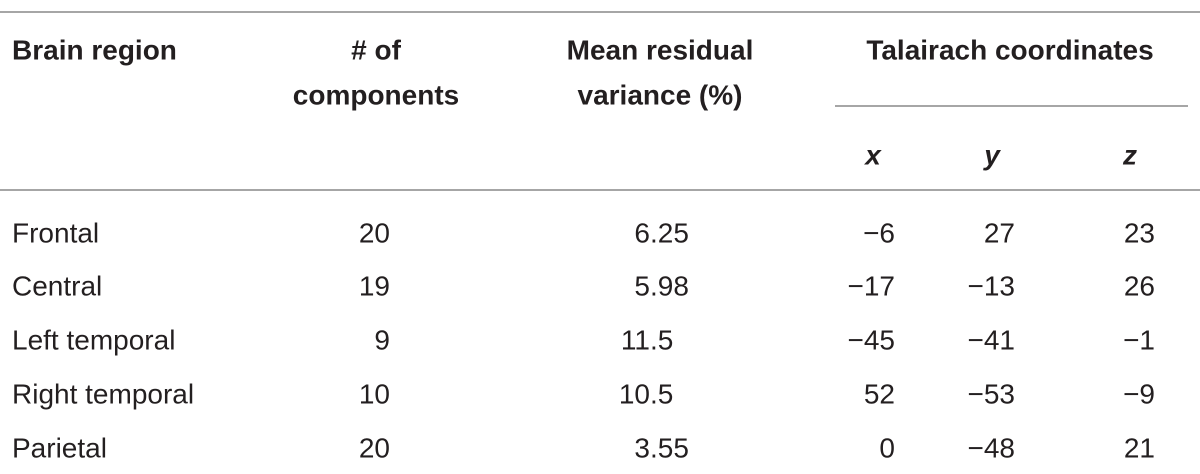 This screenshot has width=1200, height=474. What do you see at coordinates (647, 339) in the screenshot?
I see `cell: 11.5` at bounding box center [647, 339].